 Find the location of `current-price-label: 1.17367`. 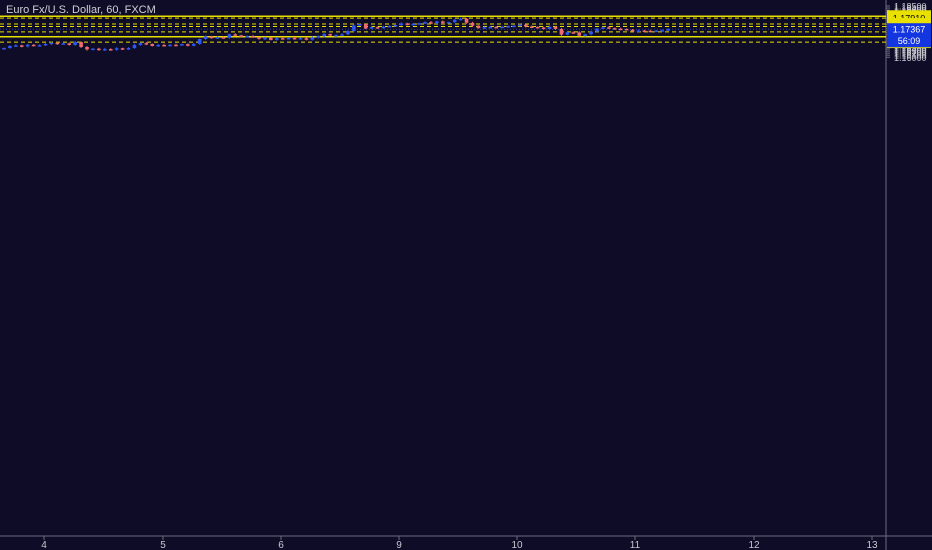

current-price-label: 1.17367 is located at coordinates (909, 30).